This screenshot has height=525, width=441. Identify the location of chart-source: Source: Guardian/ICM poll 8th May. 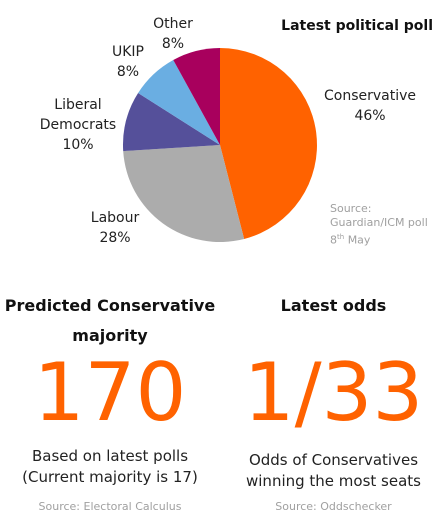
(379, 225).